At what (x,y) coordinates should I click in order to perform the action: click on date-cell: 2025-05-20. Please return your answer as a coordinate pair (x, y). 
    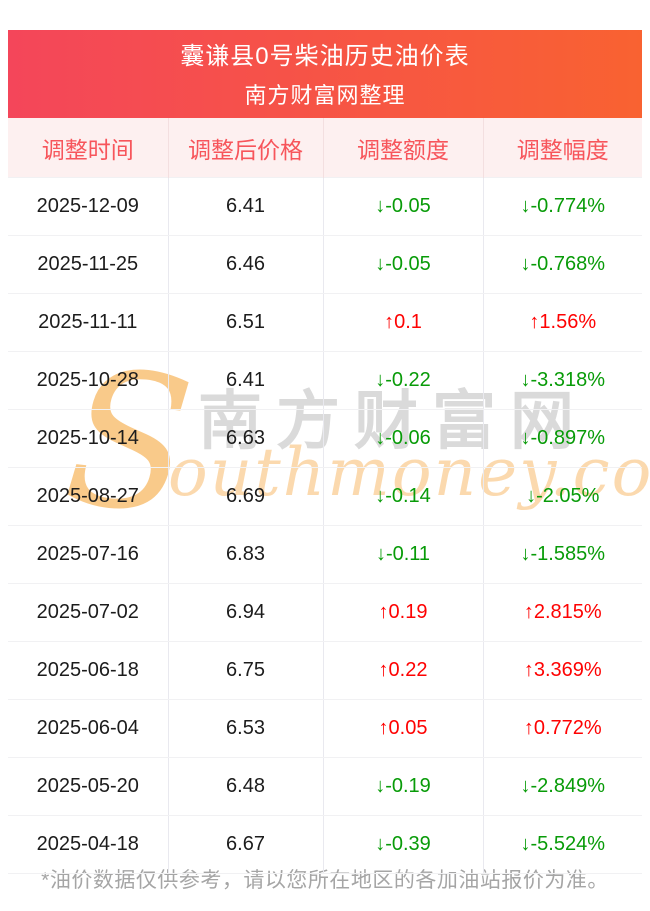
    Looking at the image, I should click on (88, 786).